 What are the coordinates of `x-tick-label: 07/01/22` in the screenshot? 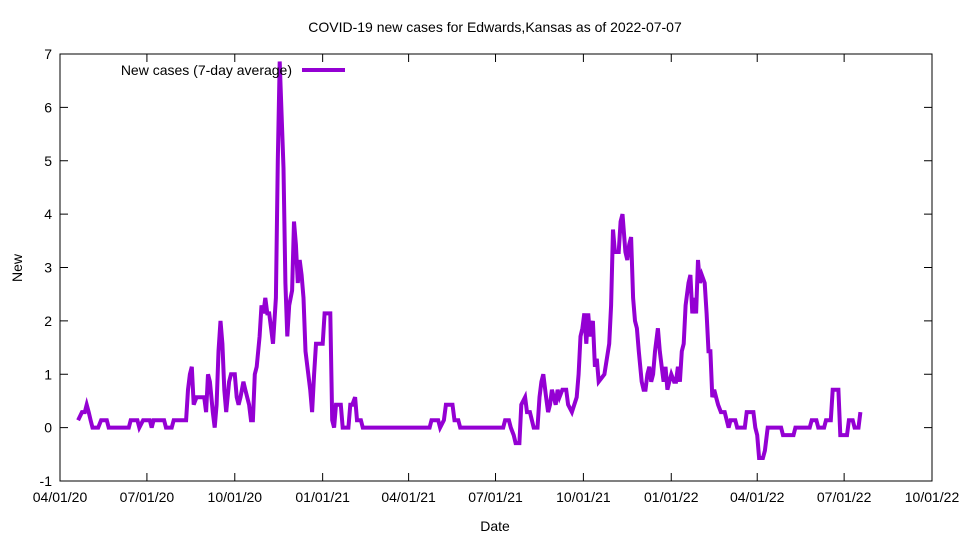 It's located at (844, 497).